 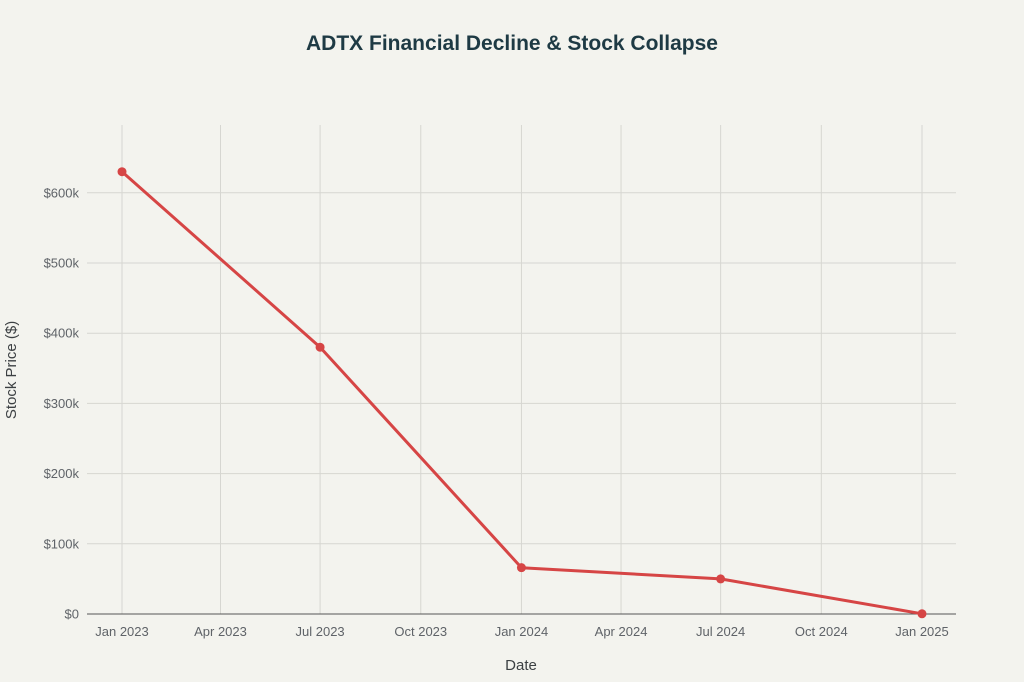 I want to click on y-tick-label: $100k, so click(x=62, y=543).